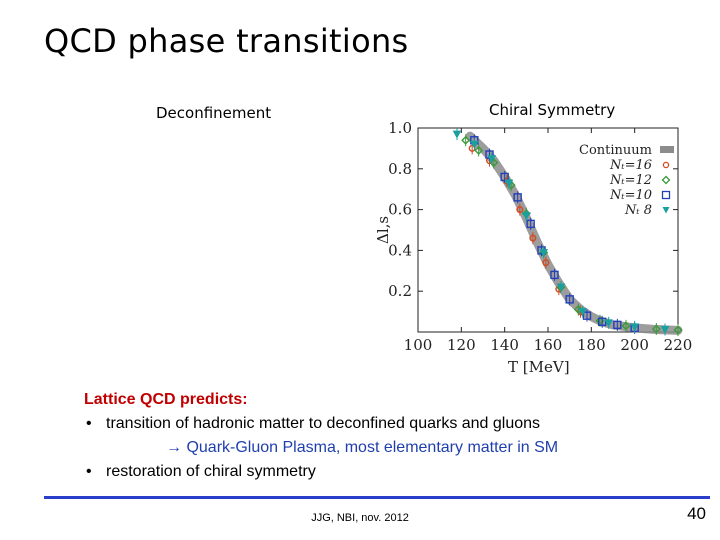  Describe the element at coordinates (400, 291) in the screenshot. I see `y-tick-label: 0.2` at that location.